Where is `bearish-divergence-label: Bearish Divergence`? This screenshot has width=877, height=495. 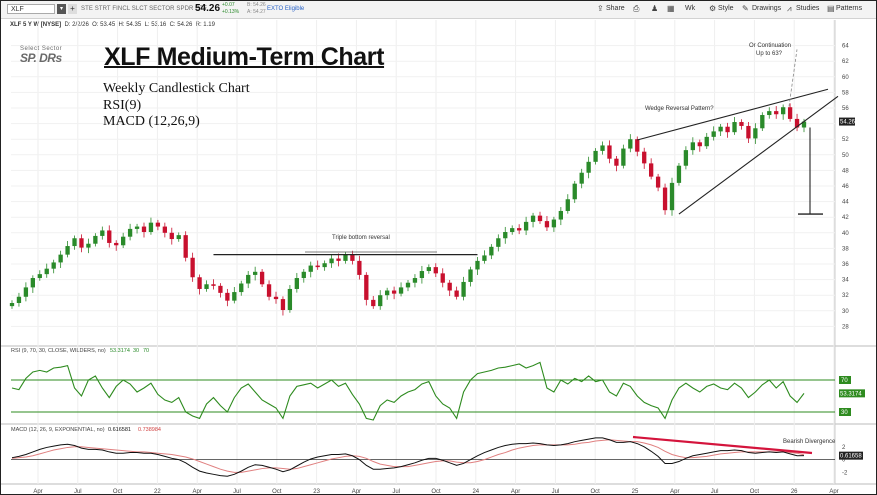
bearish-divergence-label: Bearish Divergence is located at coordinates (809, 442).